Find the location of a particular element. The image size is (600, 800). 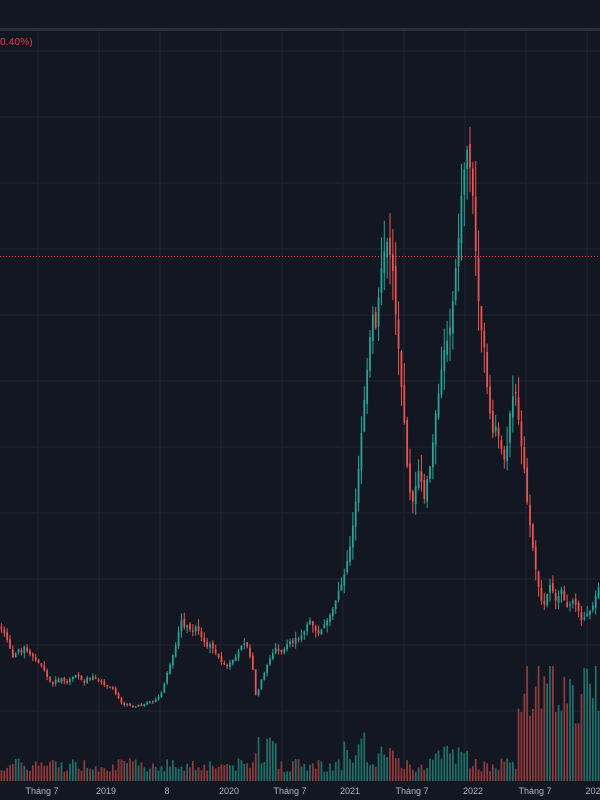

price-change-label: 0.40%) is located at coordinates (16, 42).